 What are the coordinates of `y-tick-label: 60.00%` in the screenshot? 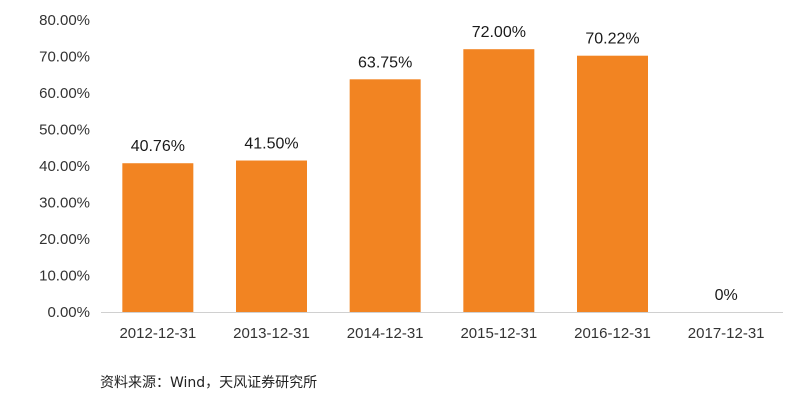 It's located at (64, 93).